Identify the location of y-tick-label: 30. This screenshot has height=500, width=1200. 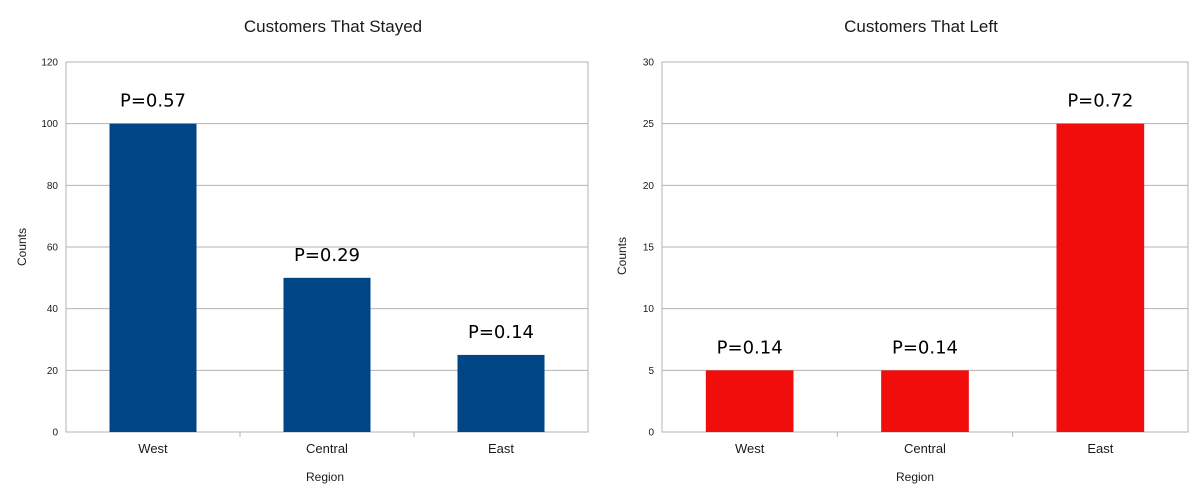
(649, 63).